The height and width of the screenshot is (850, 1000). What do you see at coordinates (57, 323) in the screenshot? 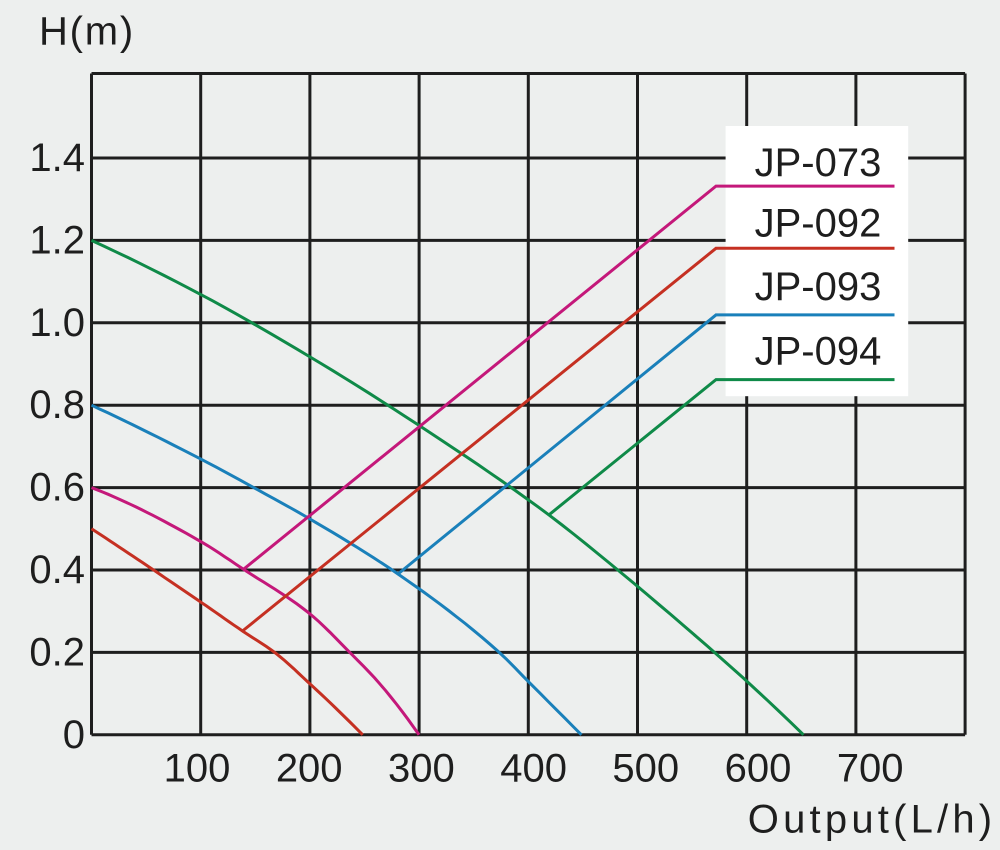
I see `svg-text: 1.0` at bounding box center [57, 323].